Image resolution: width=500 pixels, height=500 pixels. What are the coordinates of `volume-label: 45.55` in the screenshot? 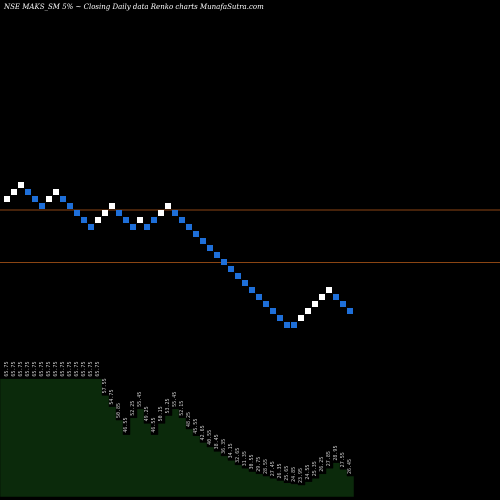 It's located at (196, 426).